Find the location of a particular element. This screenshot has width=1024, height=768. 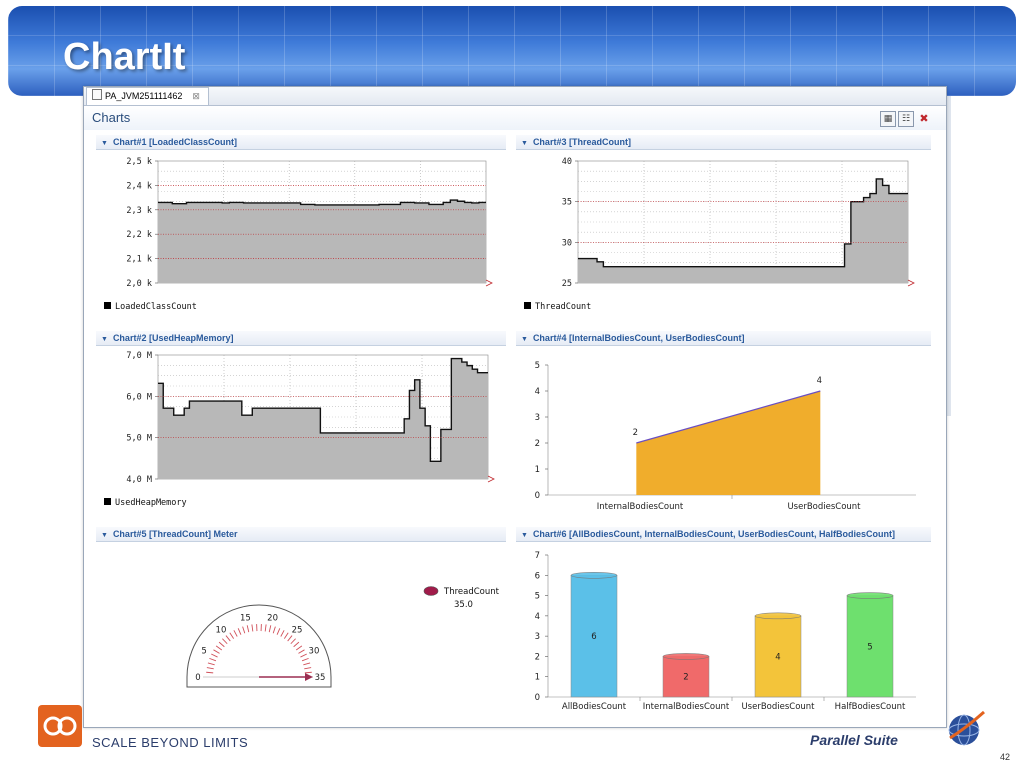

editor-tab: PA_JVM251111462 ⊠ is located at coordinates (147, 96).